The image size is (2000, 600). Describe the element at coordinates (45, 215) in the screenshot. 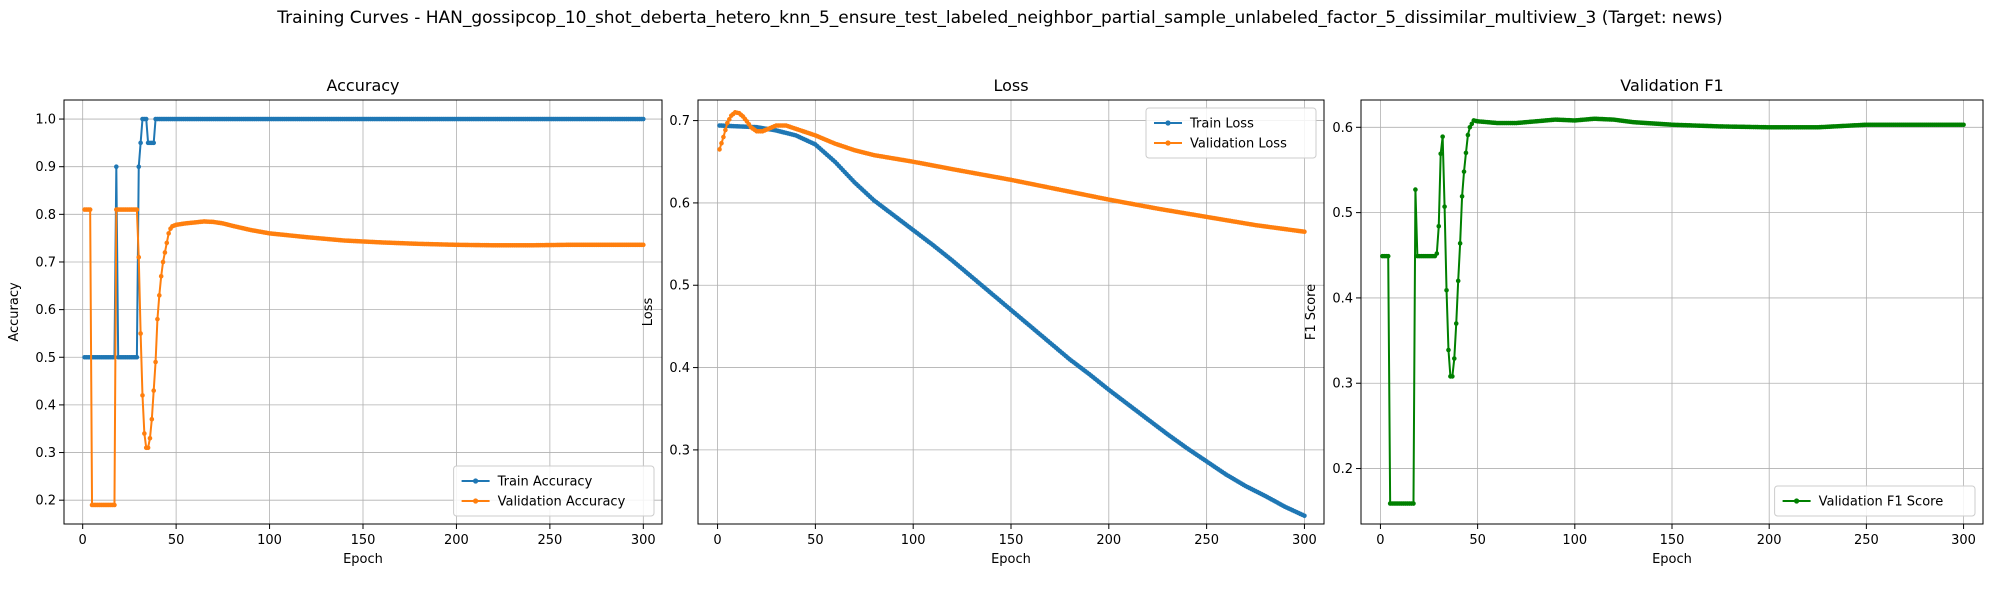

I see `y-tick-label: 0.8` at that location.